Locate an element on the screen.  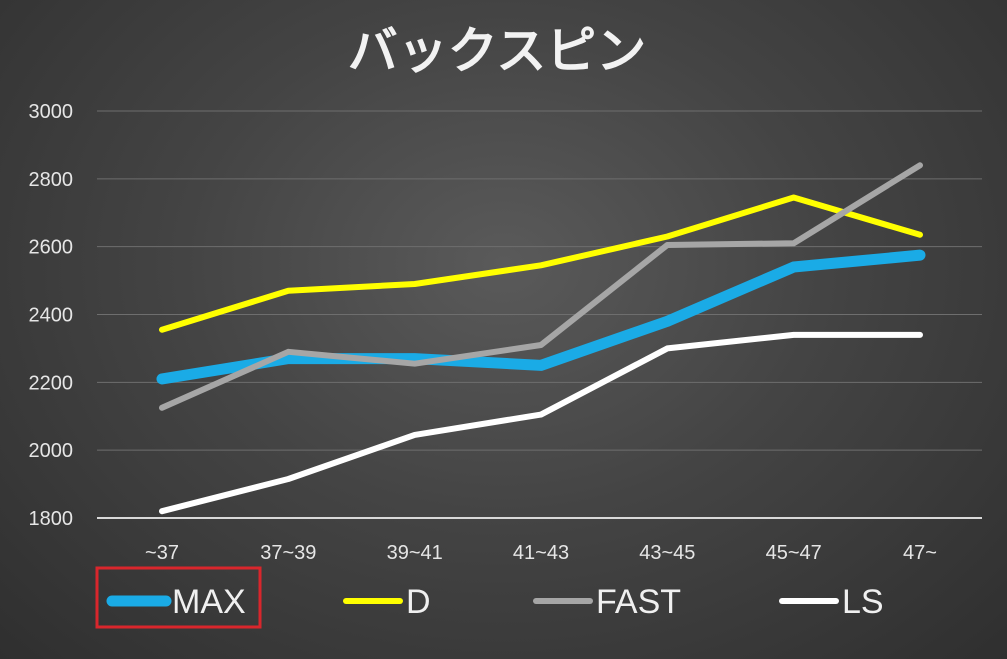
x-tick-label: 45~47 is located at coordinates (794, 553).